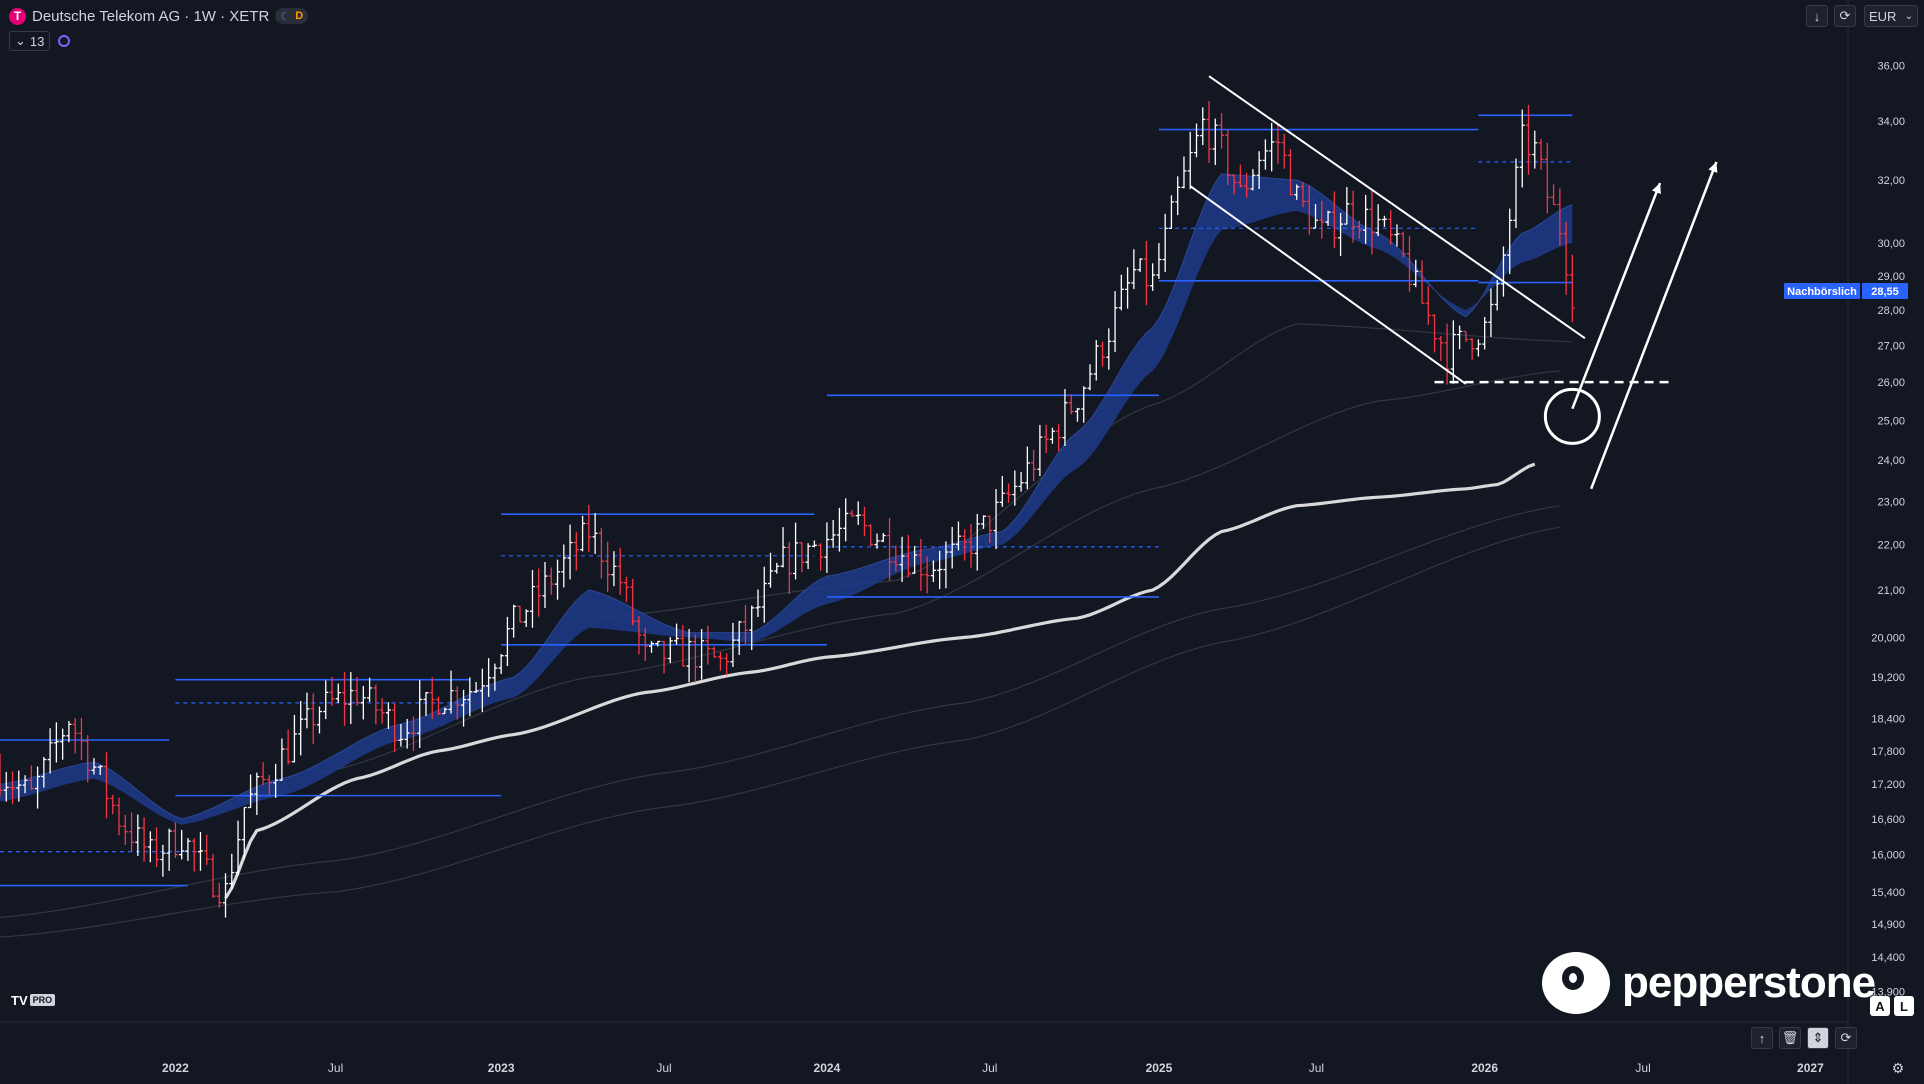 This screenshot has width=1924, height=1084. Describe the element at coordinates (1709, 983) in the screenshot. I see `pepperstone-logo: pepperstone` at that location.